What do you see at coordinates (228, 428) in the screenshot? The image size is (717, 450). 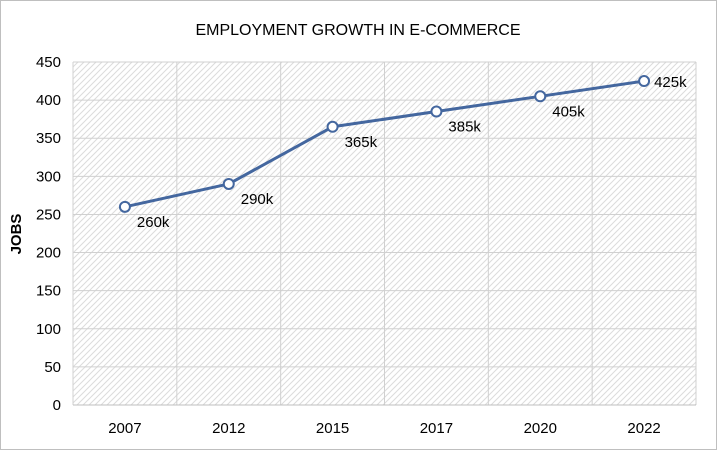 I see `x-tick-label: 2012` at bounding box center [228, 428].